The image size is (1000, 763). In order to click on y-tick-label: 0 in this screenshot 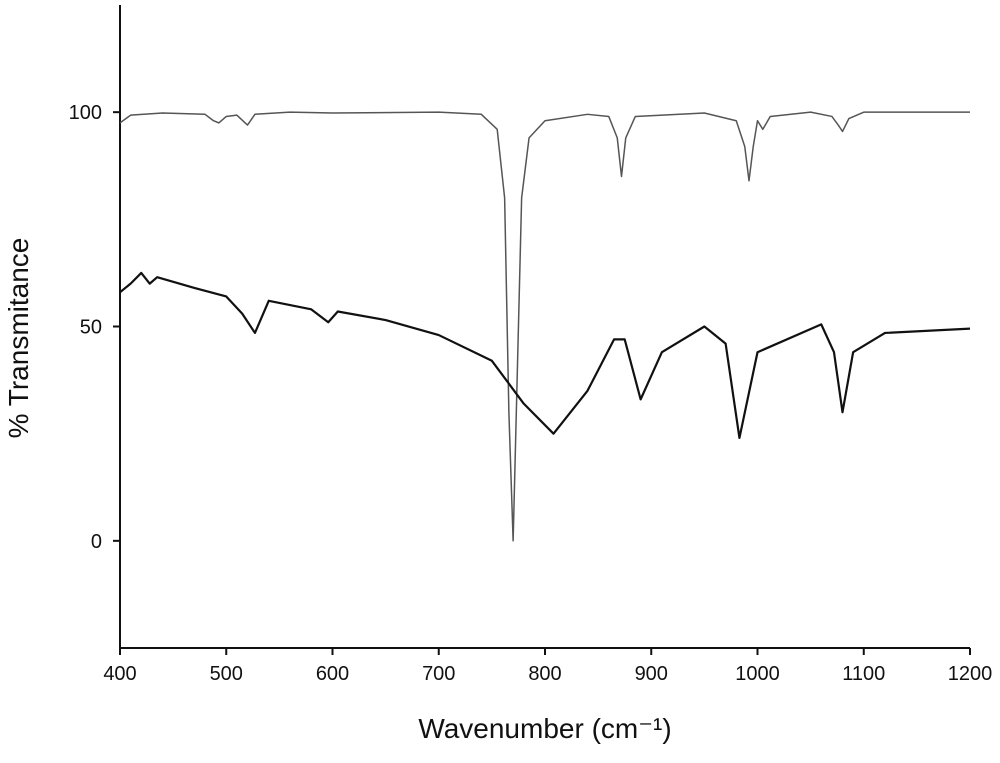, I will do `click(96, 542)`.